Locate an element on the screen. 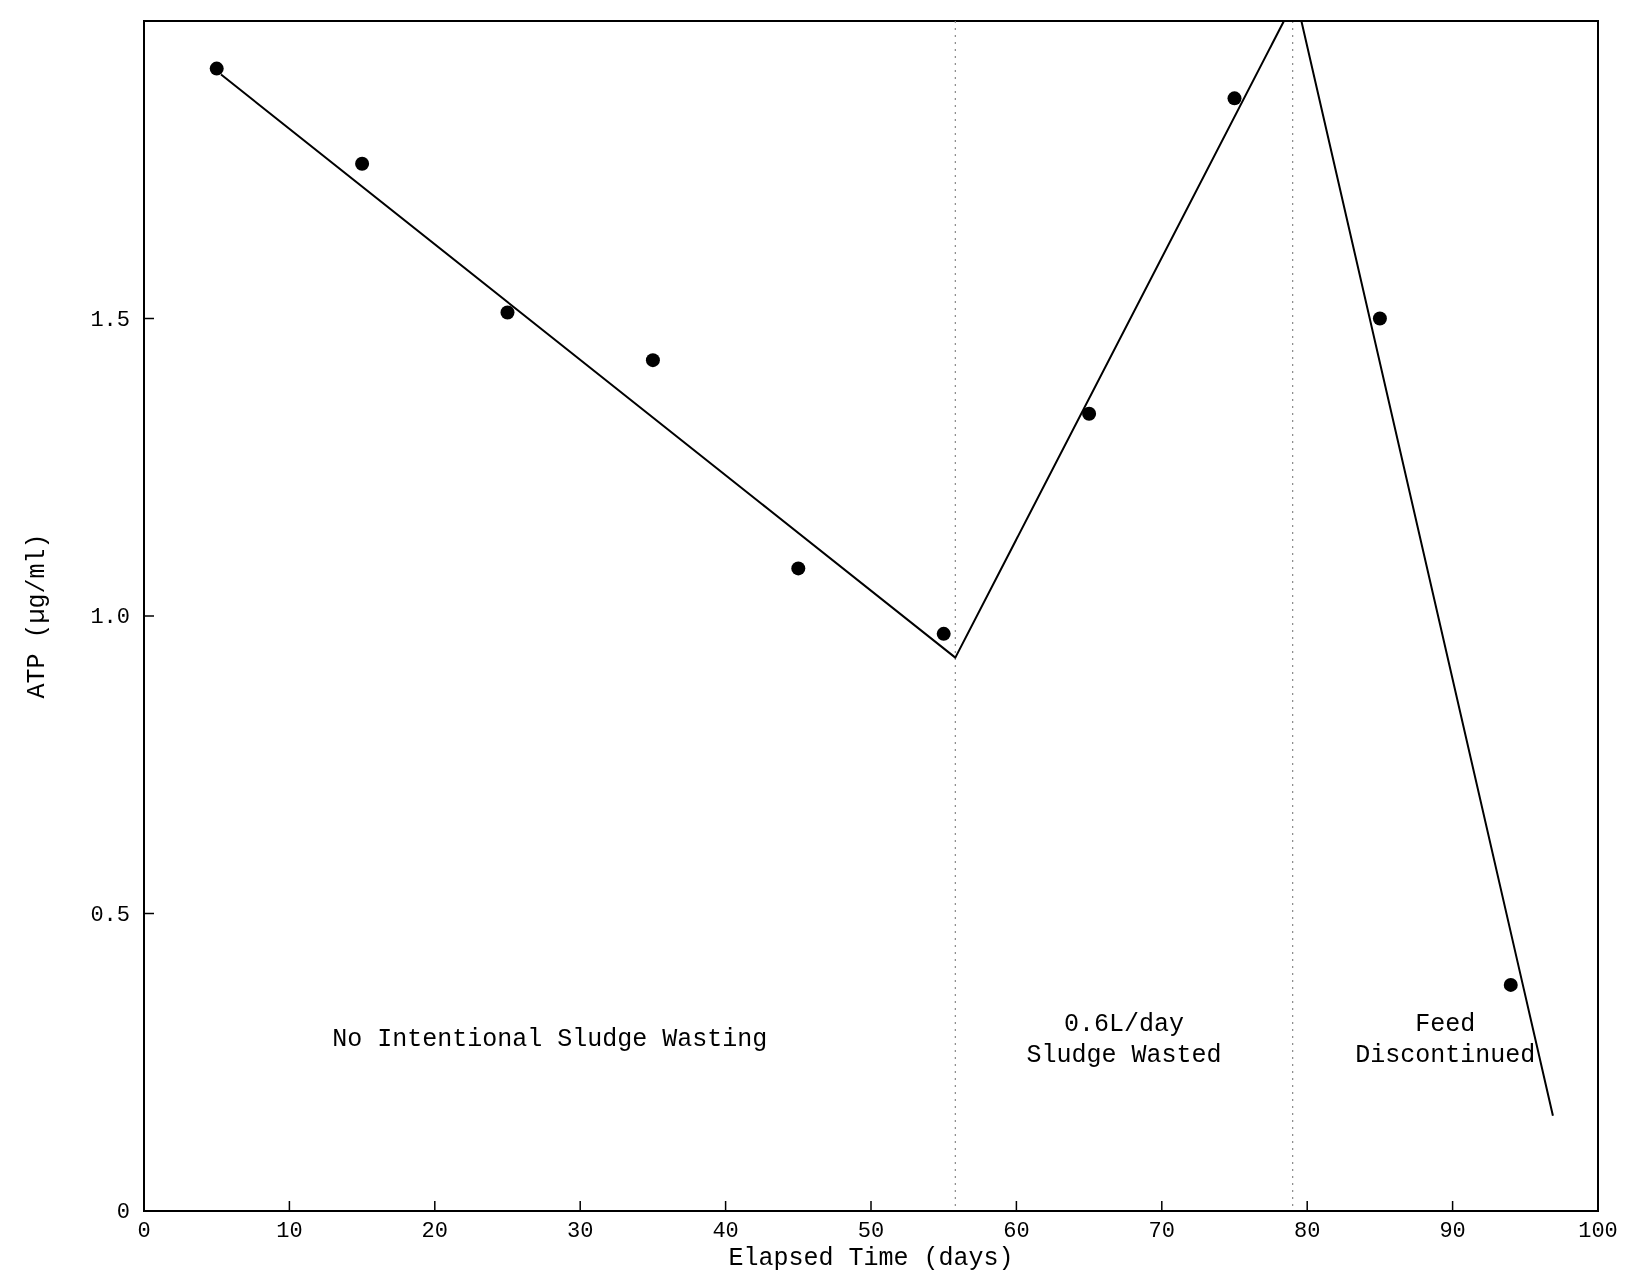  x-tick-label: 100 is located at coordinates (1598, 1231).